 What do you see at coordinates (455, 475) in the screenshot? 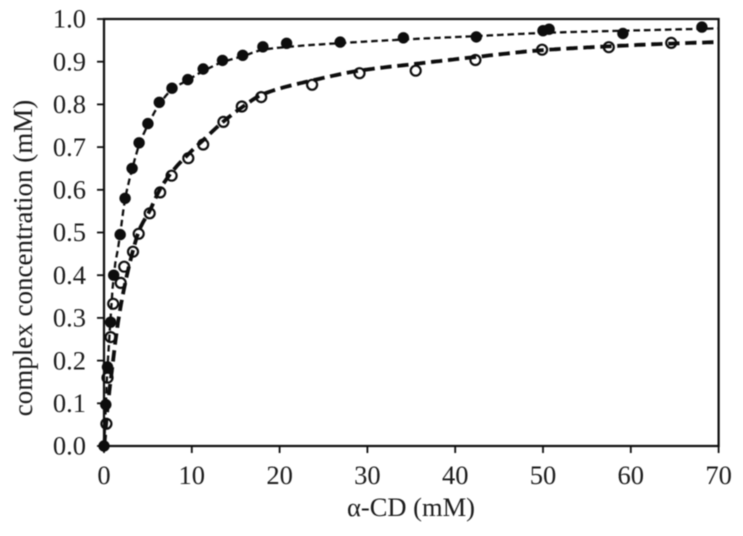
I see `svg-text: 40` at bounding box center [455, 475].